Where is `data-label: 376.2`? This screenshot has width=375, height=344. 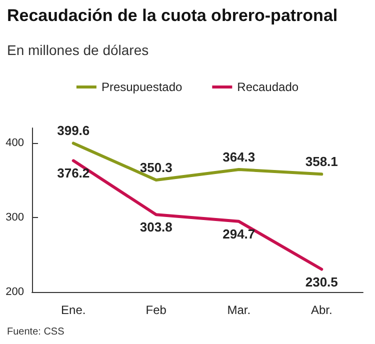
data-label: 376.2 is located at coordinates (73, 173).